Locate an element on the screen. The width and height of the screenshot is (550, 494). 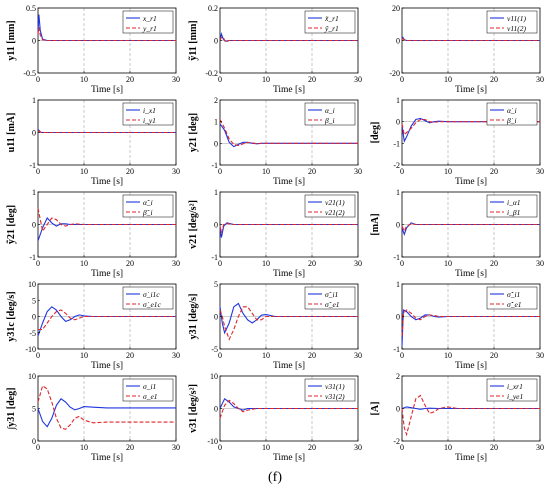
y-tick-label: 0.2 is located at coordinates (213, 8).